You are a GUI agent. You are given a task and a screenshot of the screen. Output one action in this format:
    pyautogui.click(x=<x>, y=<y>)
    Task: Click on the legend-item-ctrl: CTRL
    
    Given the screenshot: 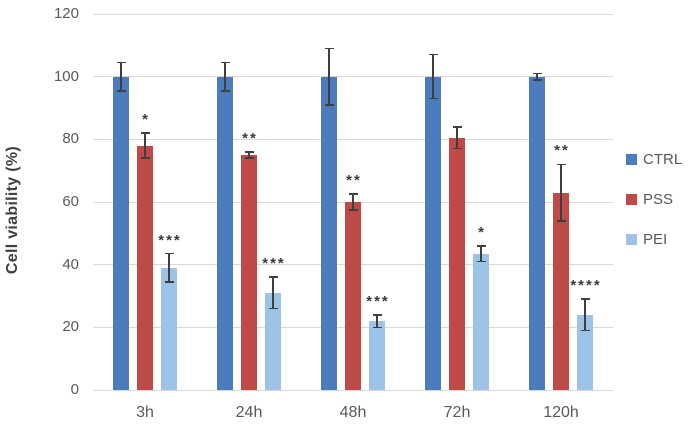 What is the action you would take?
    pyautogui.click(x=654, y=159)
    